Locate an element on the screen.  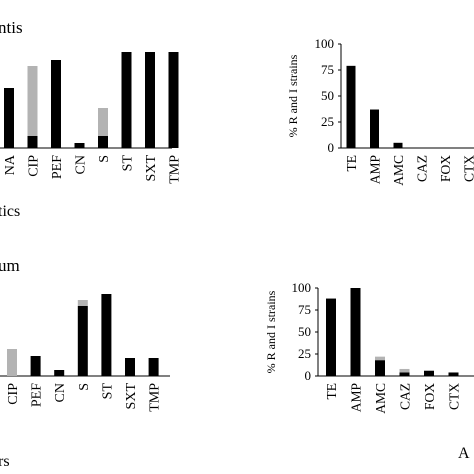
bar-resistant-na is located at coordinates (9, 118).